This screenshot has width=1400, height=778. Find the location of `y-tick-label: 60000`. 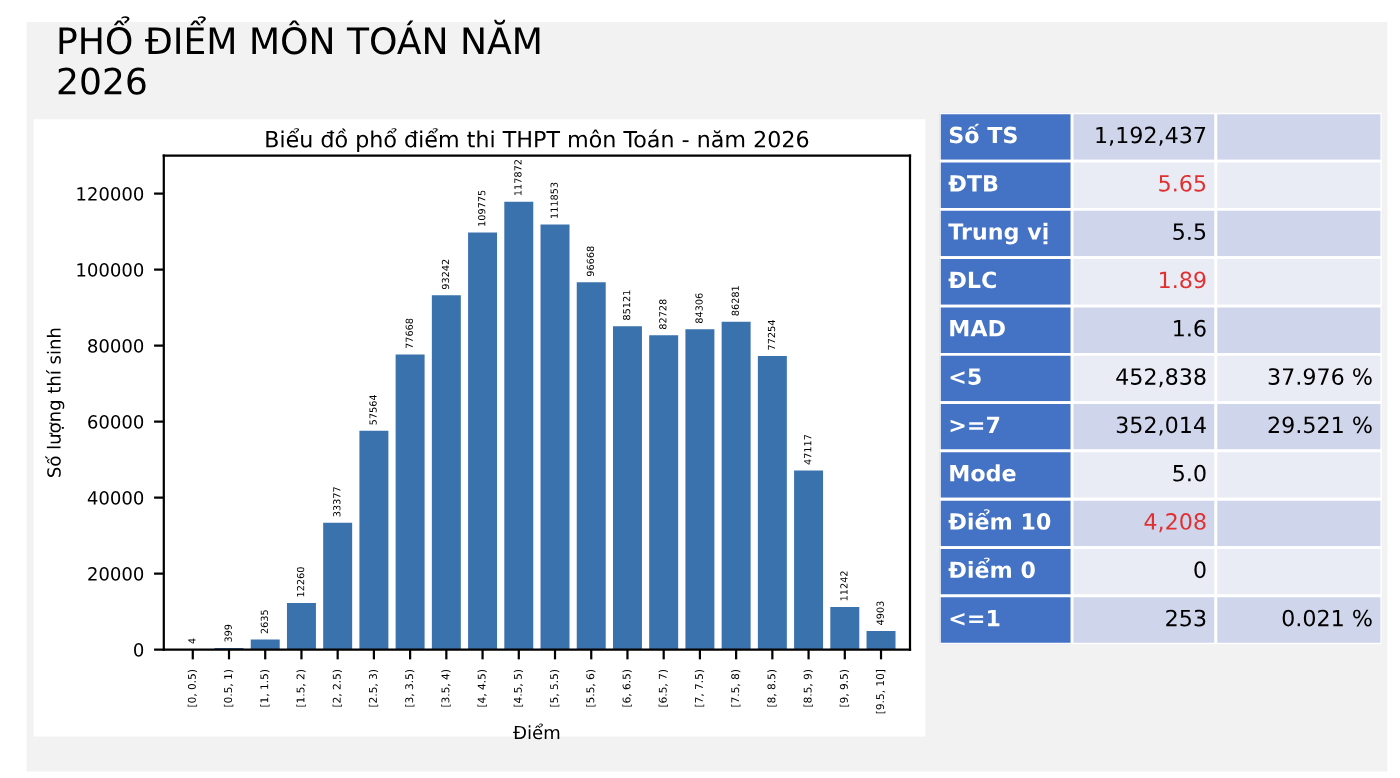

y-tick-label: 60000 is located at coordinates (116, 422).